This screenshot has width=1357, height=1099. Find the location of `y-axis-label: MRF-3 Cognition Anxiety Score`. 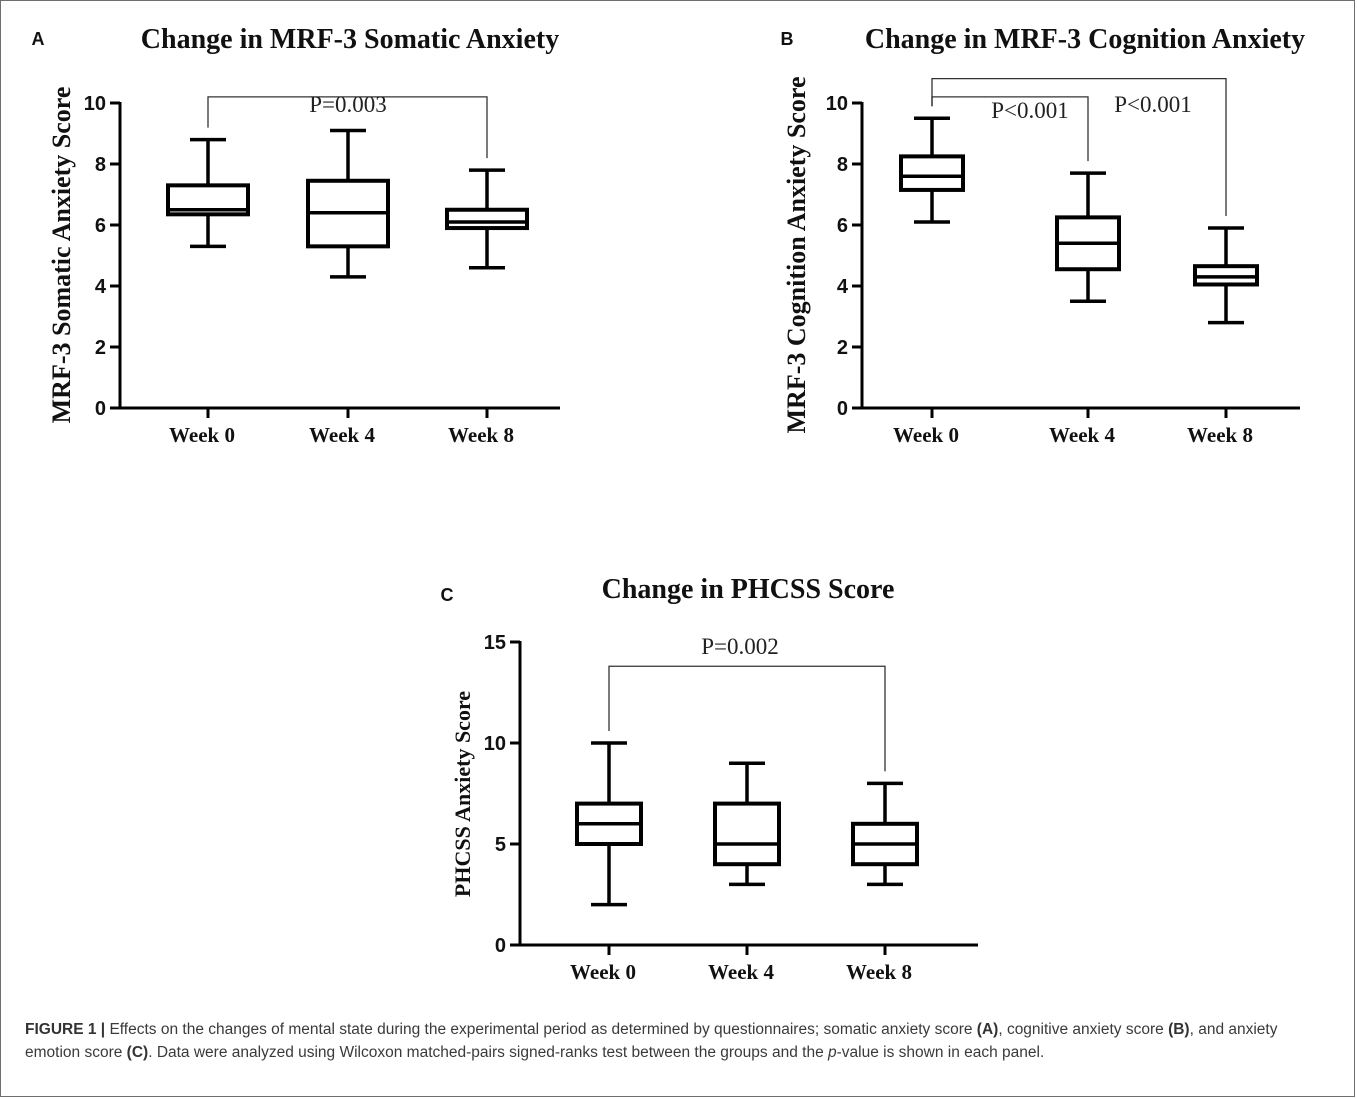

y-axis-label: MRF-3 Cognition Anxiety Score is located at coordinates (796, 255).